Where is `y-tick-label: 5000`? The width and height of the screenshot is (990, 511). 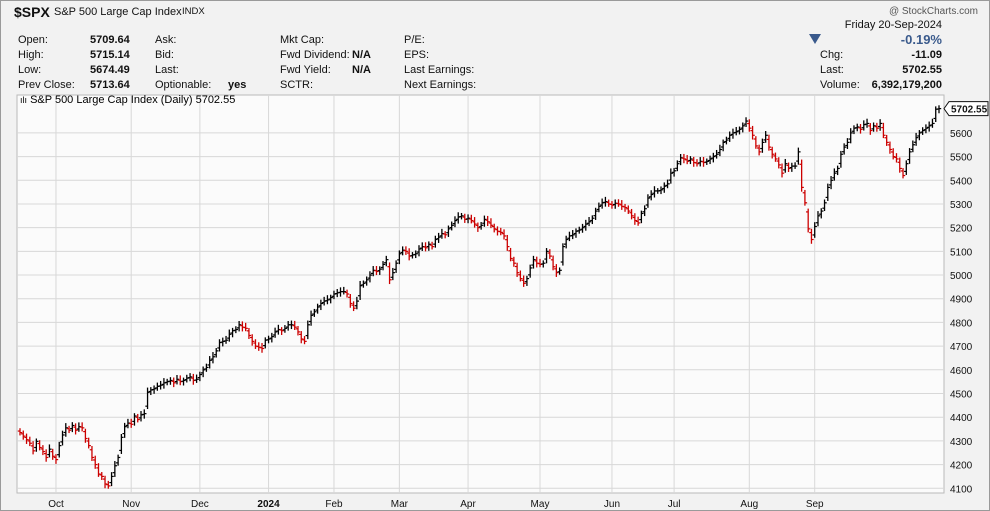 y-tick-label: 5000 is located at coordinates (961, 276).